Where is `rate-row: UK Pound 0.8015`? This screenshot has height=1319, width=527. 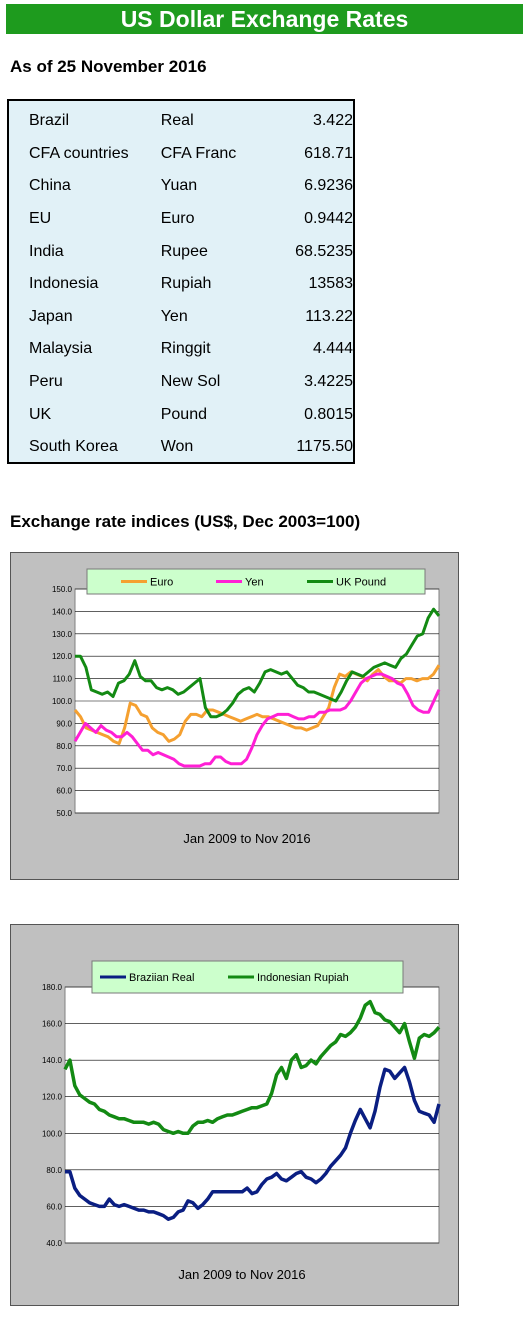 rate-row: UK Pound 0.8015 is located at coordinates (191, 414).